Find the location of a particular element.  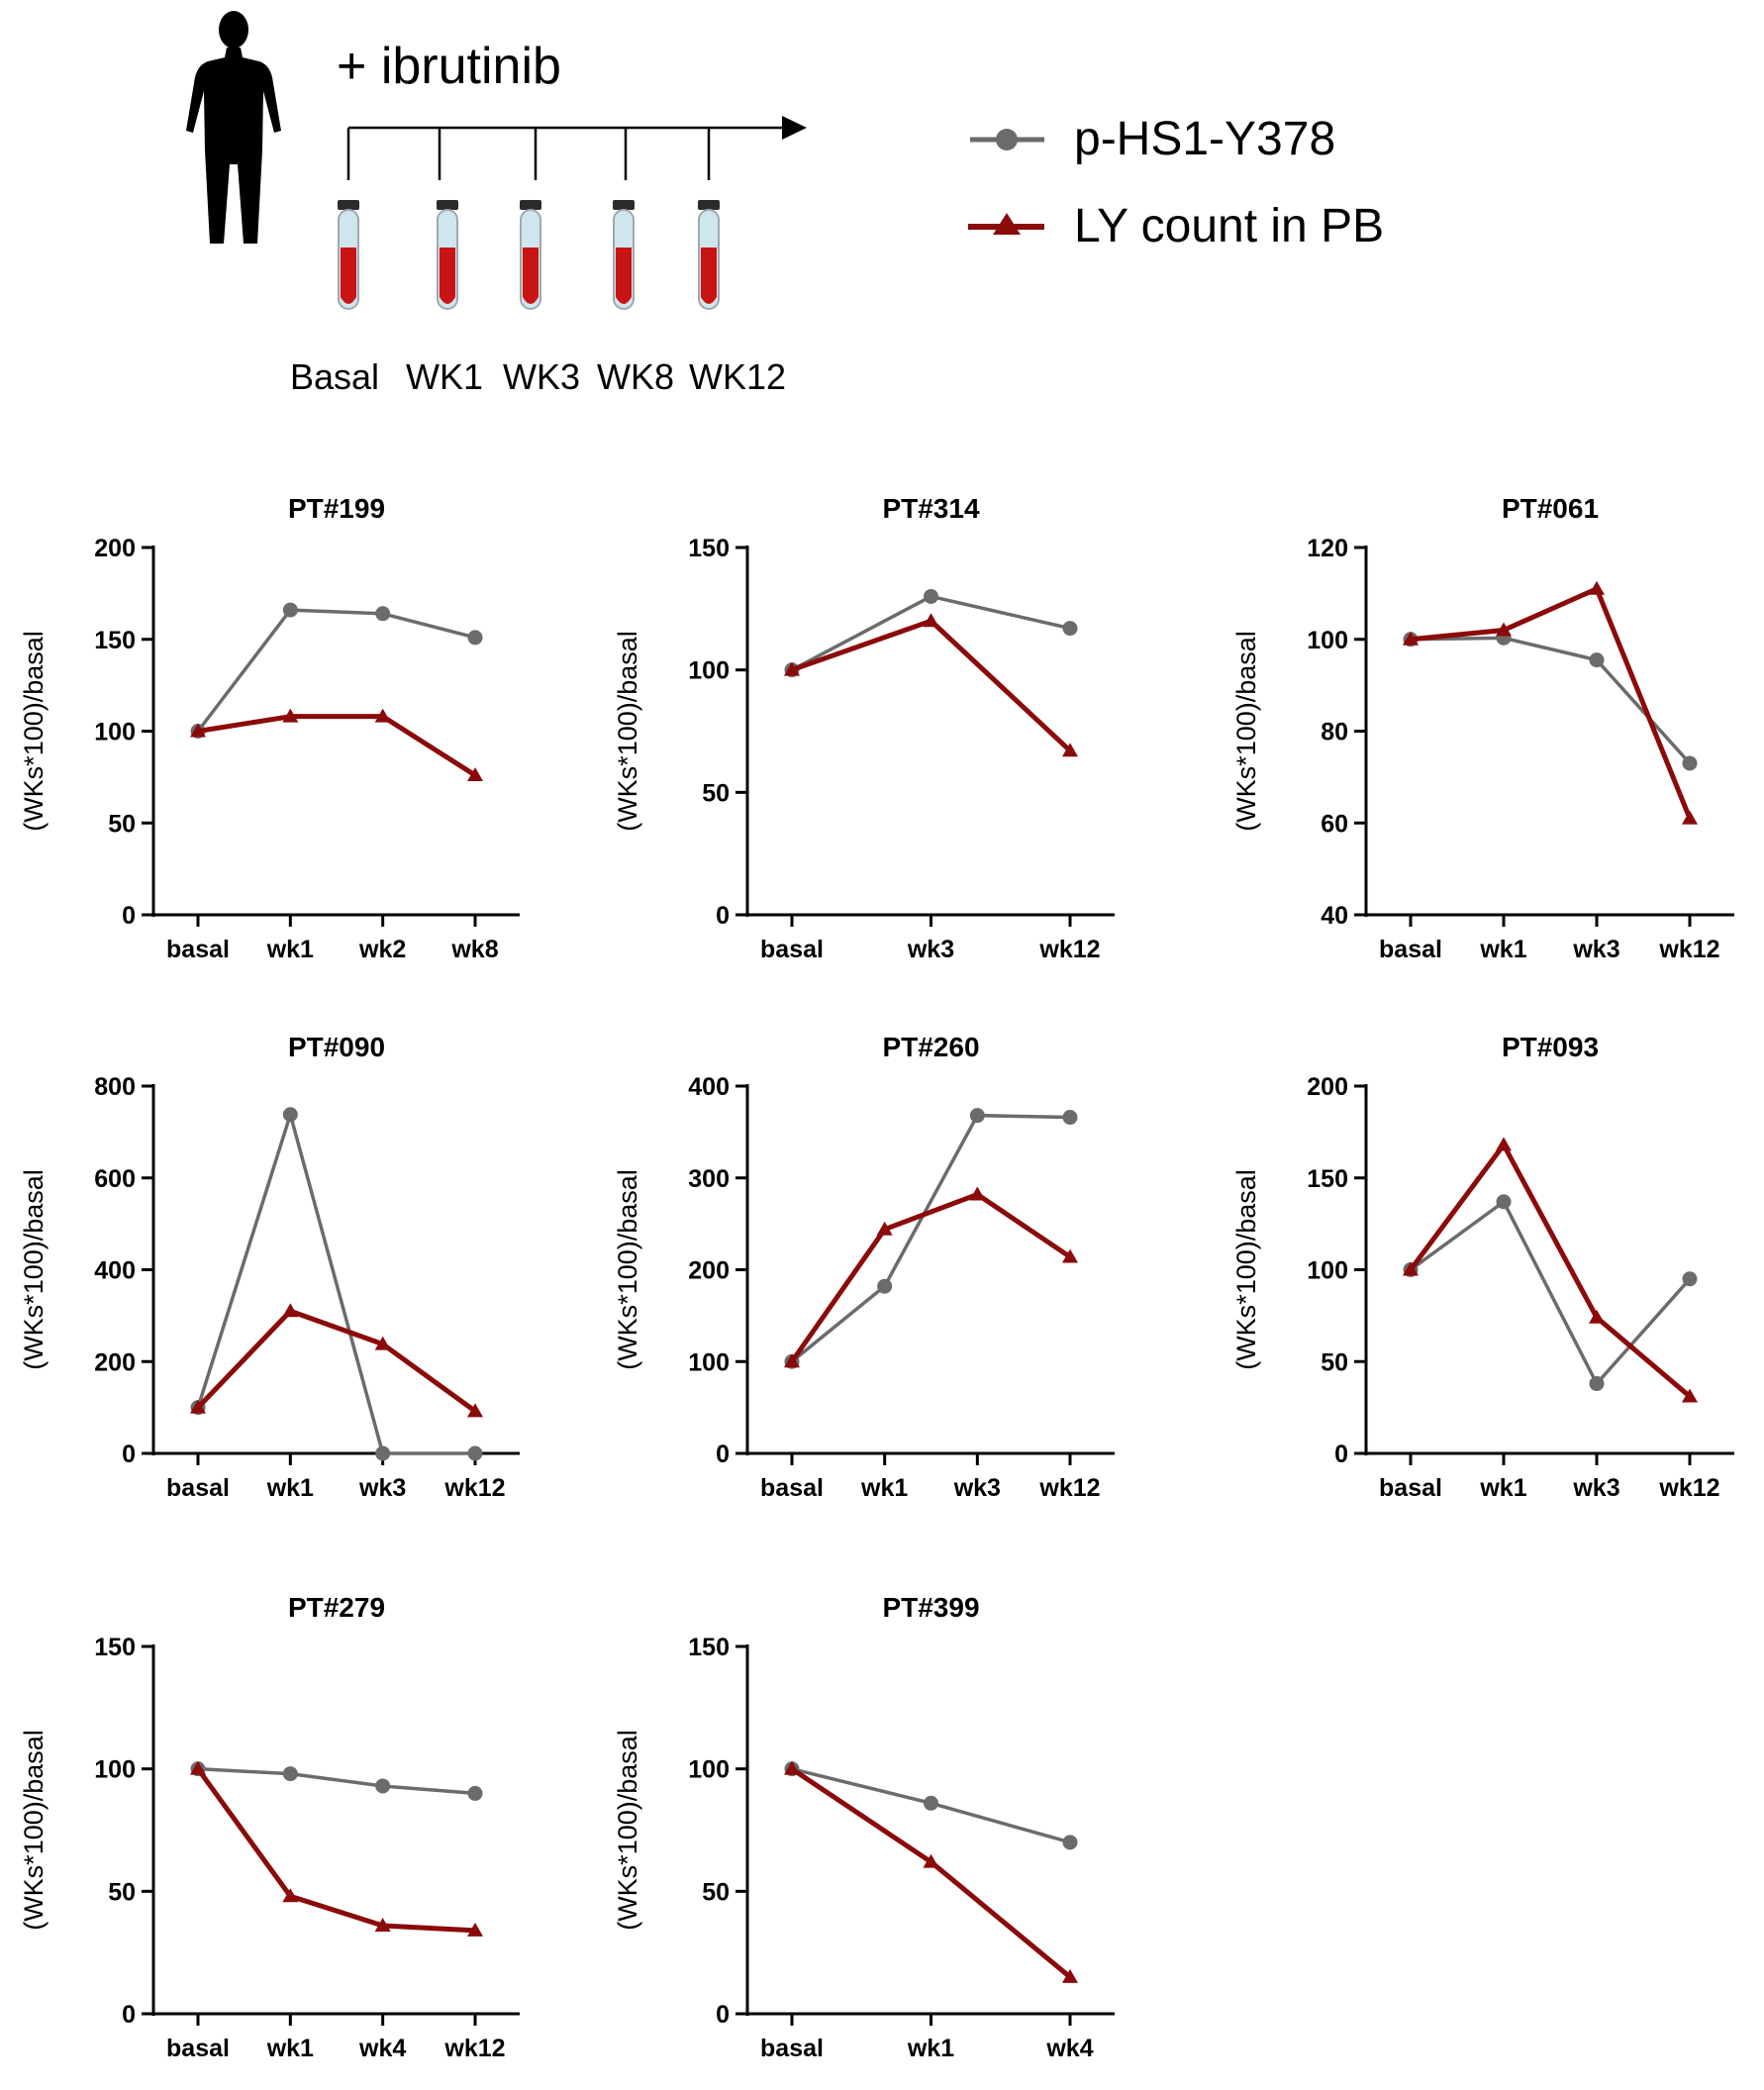

y-tick-label: 80 is located at coordinates (1334, 732).